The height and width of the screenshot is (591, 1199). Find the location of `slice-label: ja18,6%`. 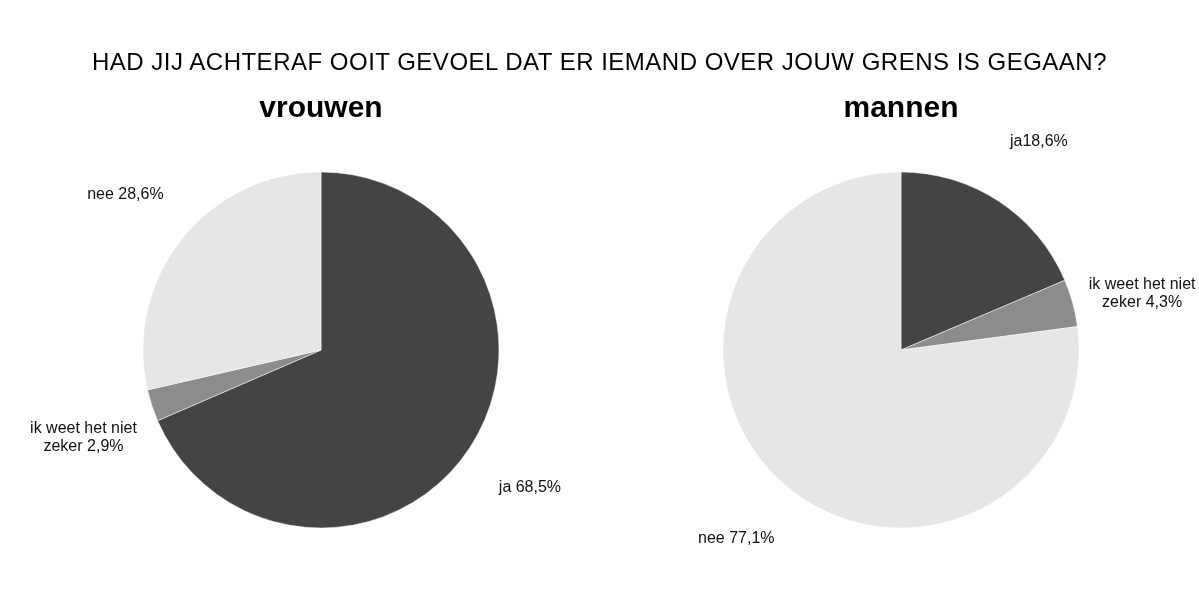

slice-label: ja18,6% is located at coordinates (1038, 141).